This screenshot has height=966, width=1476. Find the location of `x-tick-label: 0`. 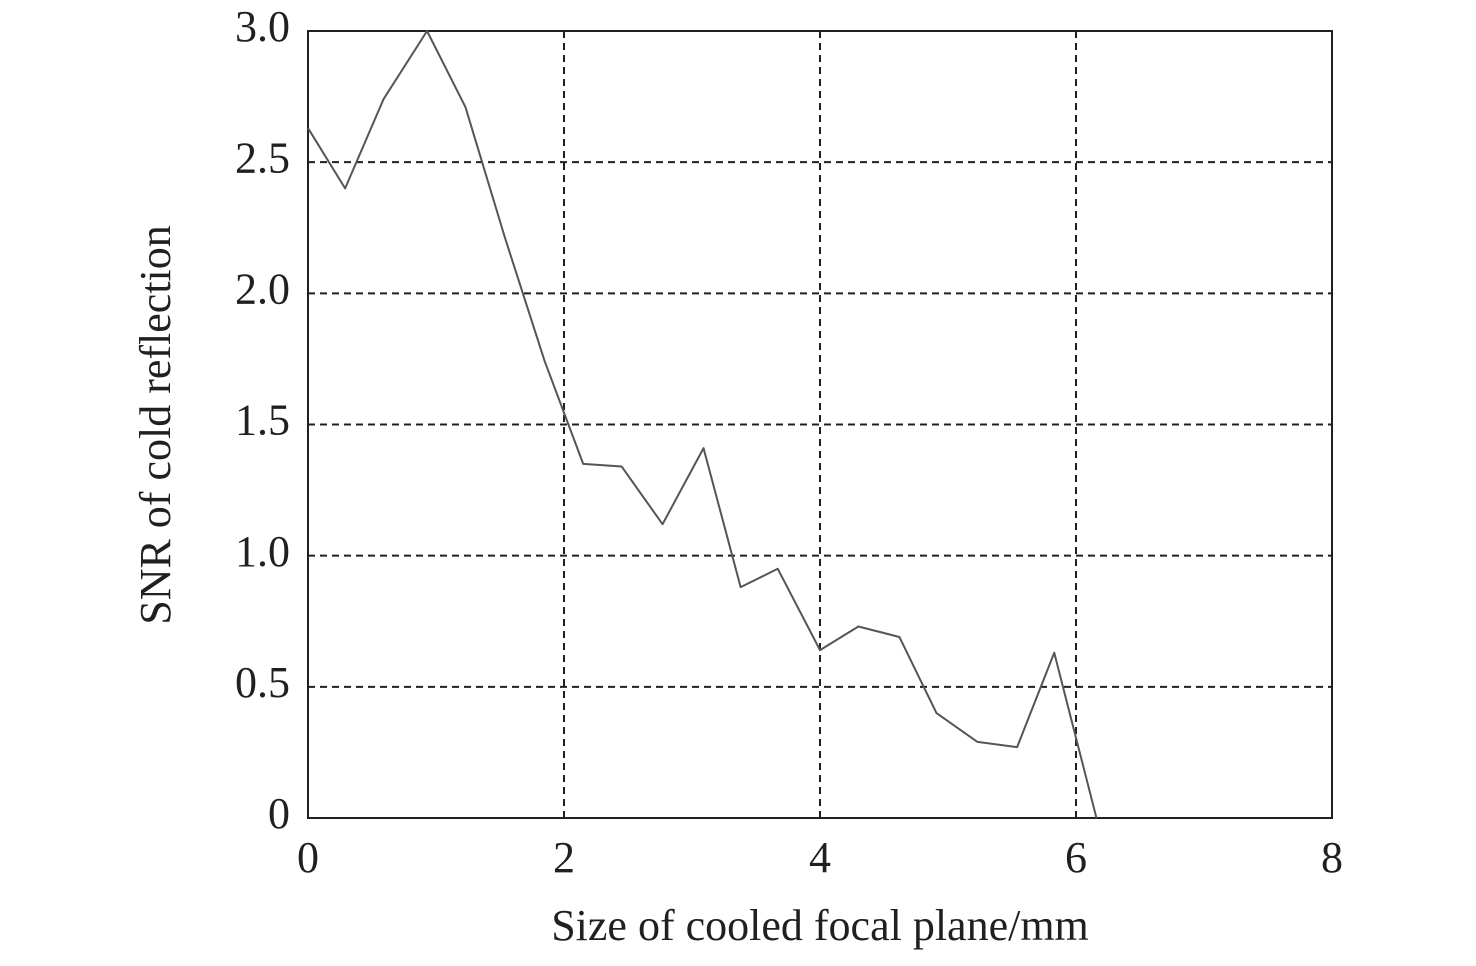

x-tick-label: 0 is located at coordinates (308, 857).